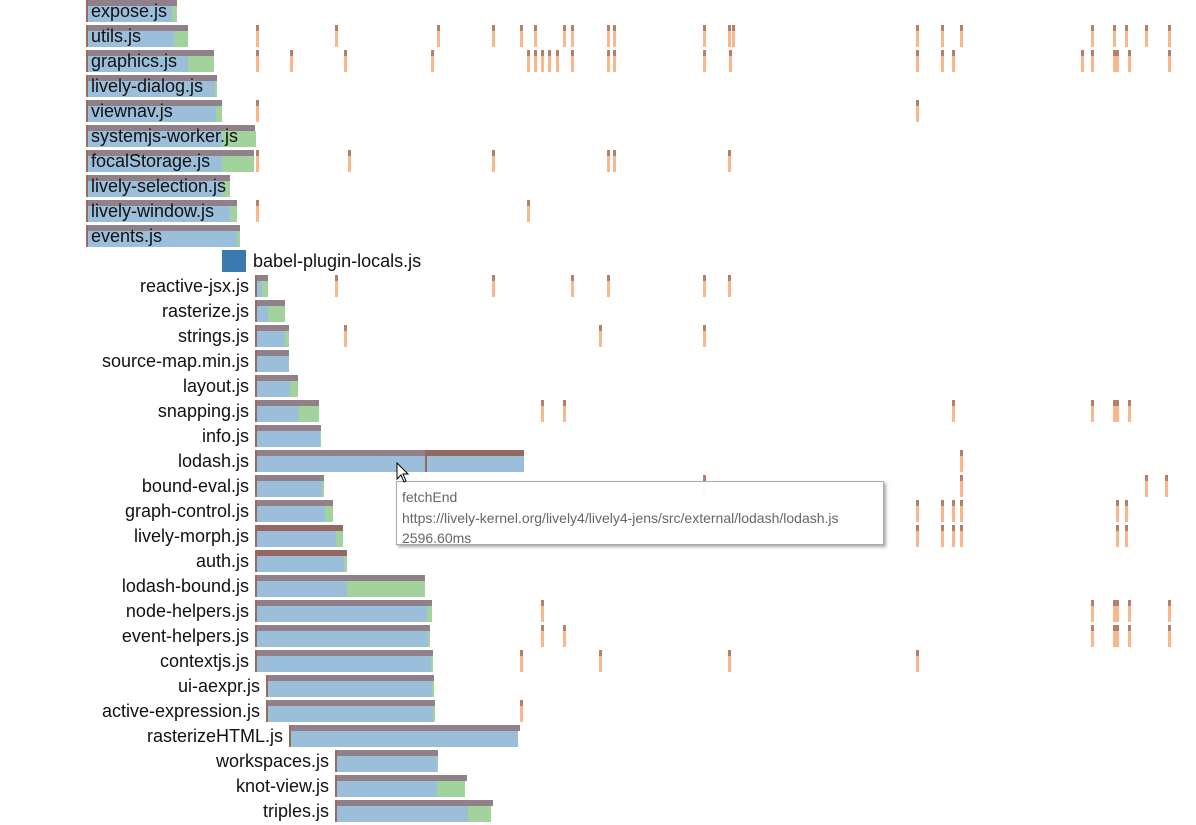 This screenshot has height=825, width=1196. I want to click on module-row: knot-view.js, so click(598, 787).